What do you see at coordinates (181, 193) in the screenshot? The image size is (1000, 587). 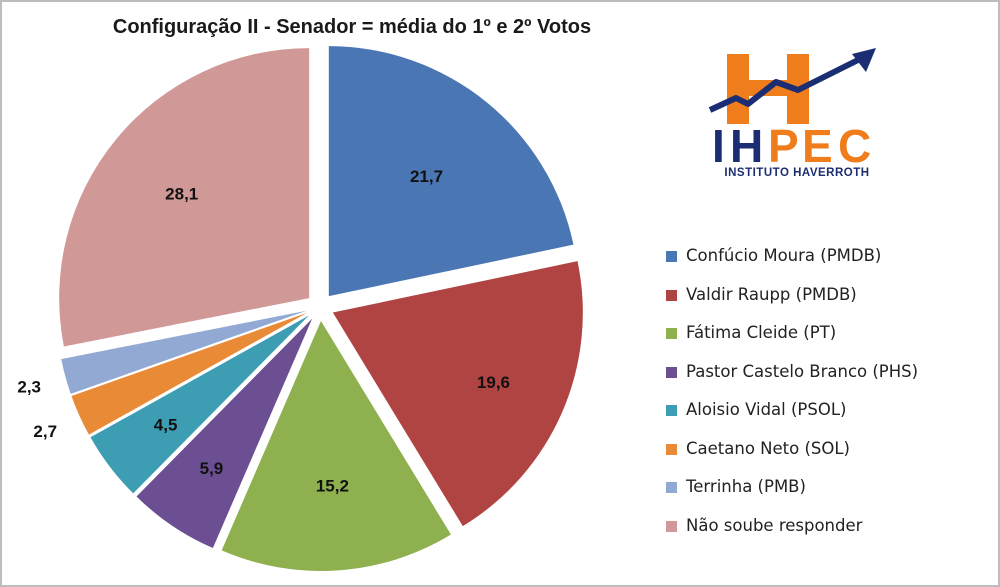 I see `data-label-nao-soube-responder: 28,1` at bounding box center [181, 193].